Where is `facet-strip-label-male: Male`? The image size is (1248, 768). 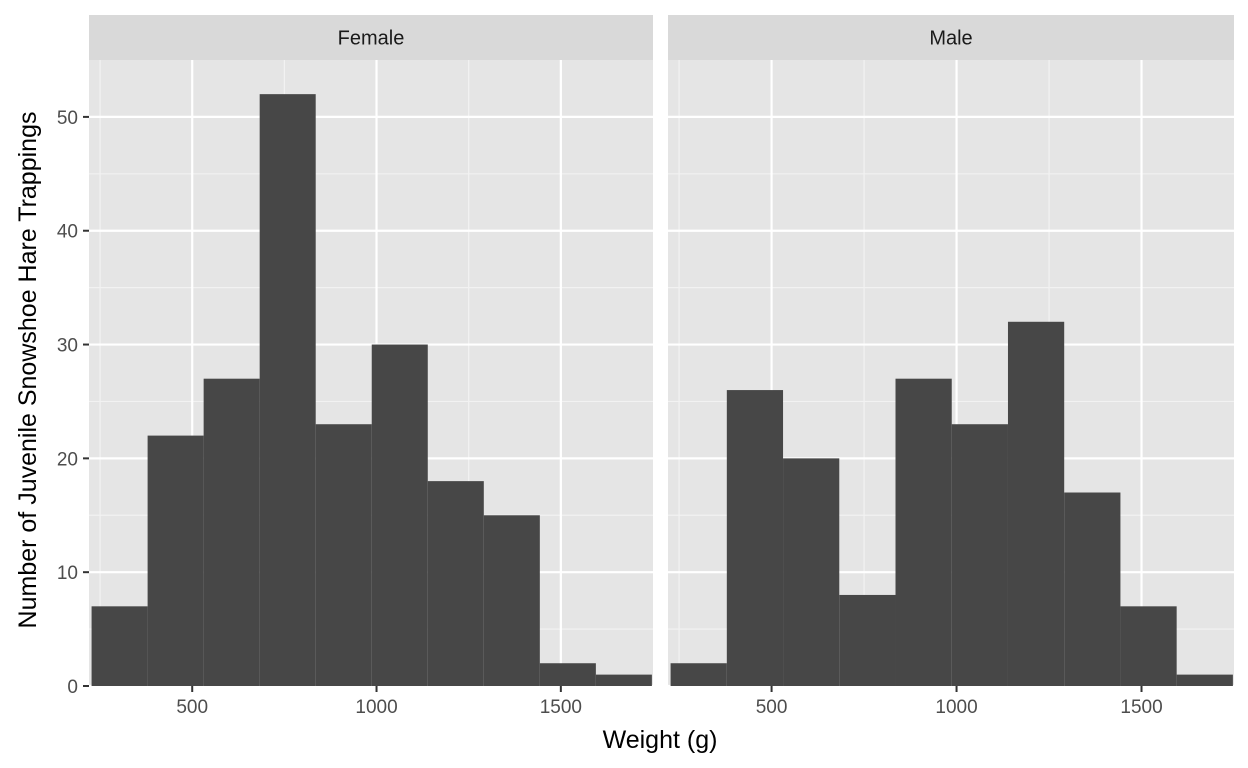 facet-strip-label-male: Male is located at coordinates (950, 39).